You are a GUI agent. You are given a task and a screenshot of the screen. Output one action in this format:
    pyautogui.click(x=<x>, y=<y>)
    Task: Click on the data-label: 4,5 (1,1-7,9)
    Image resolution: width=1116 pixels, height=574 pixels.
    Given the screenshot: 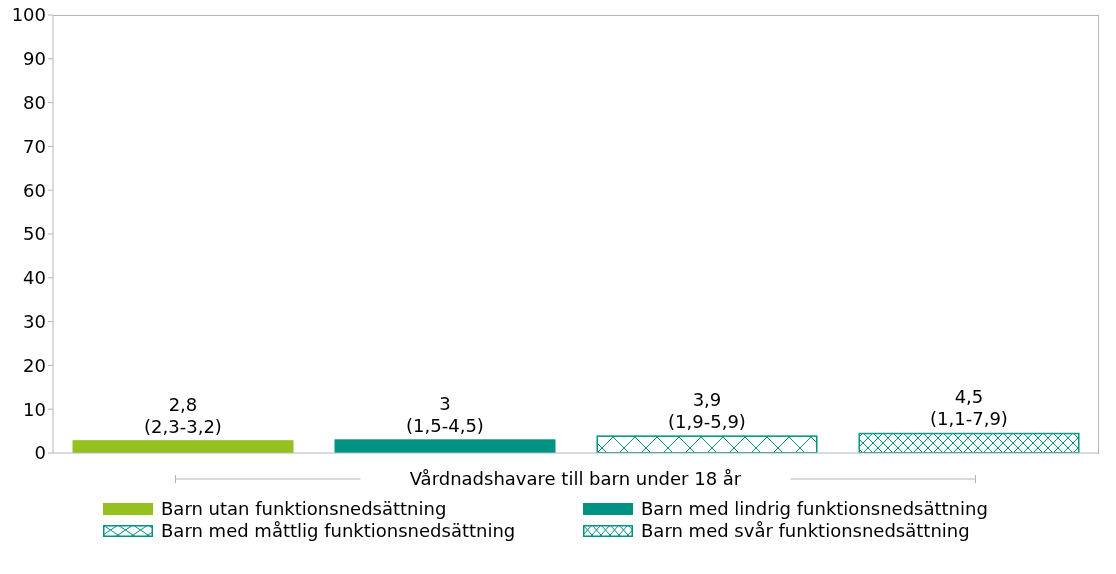 What is the action you would take?
    pyautogui.click(x=969, y=408)
    